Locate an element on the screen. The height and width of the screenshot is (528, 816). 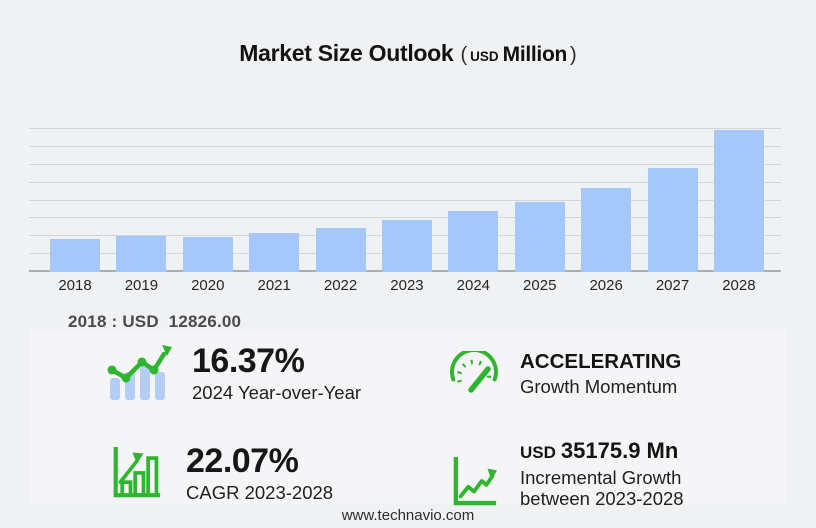
title-main: Market Size Outlook is located at coordinates (346, 53).